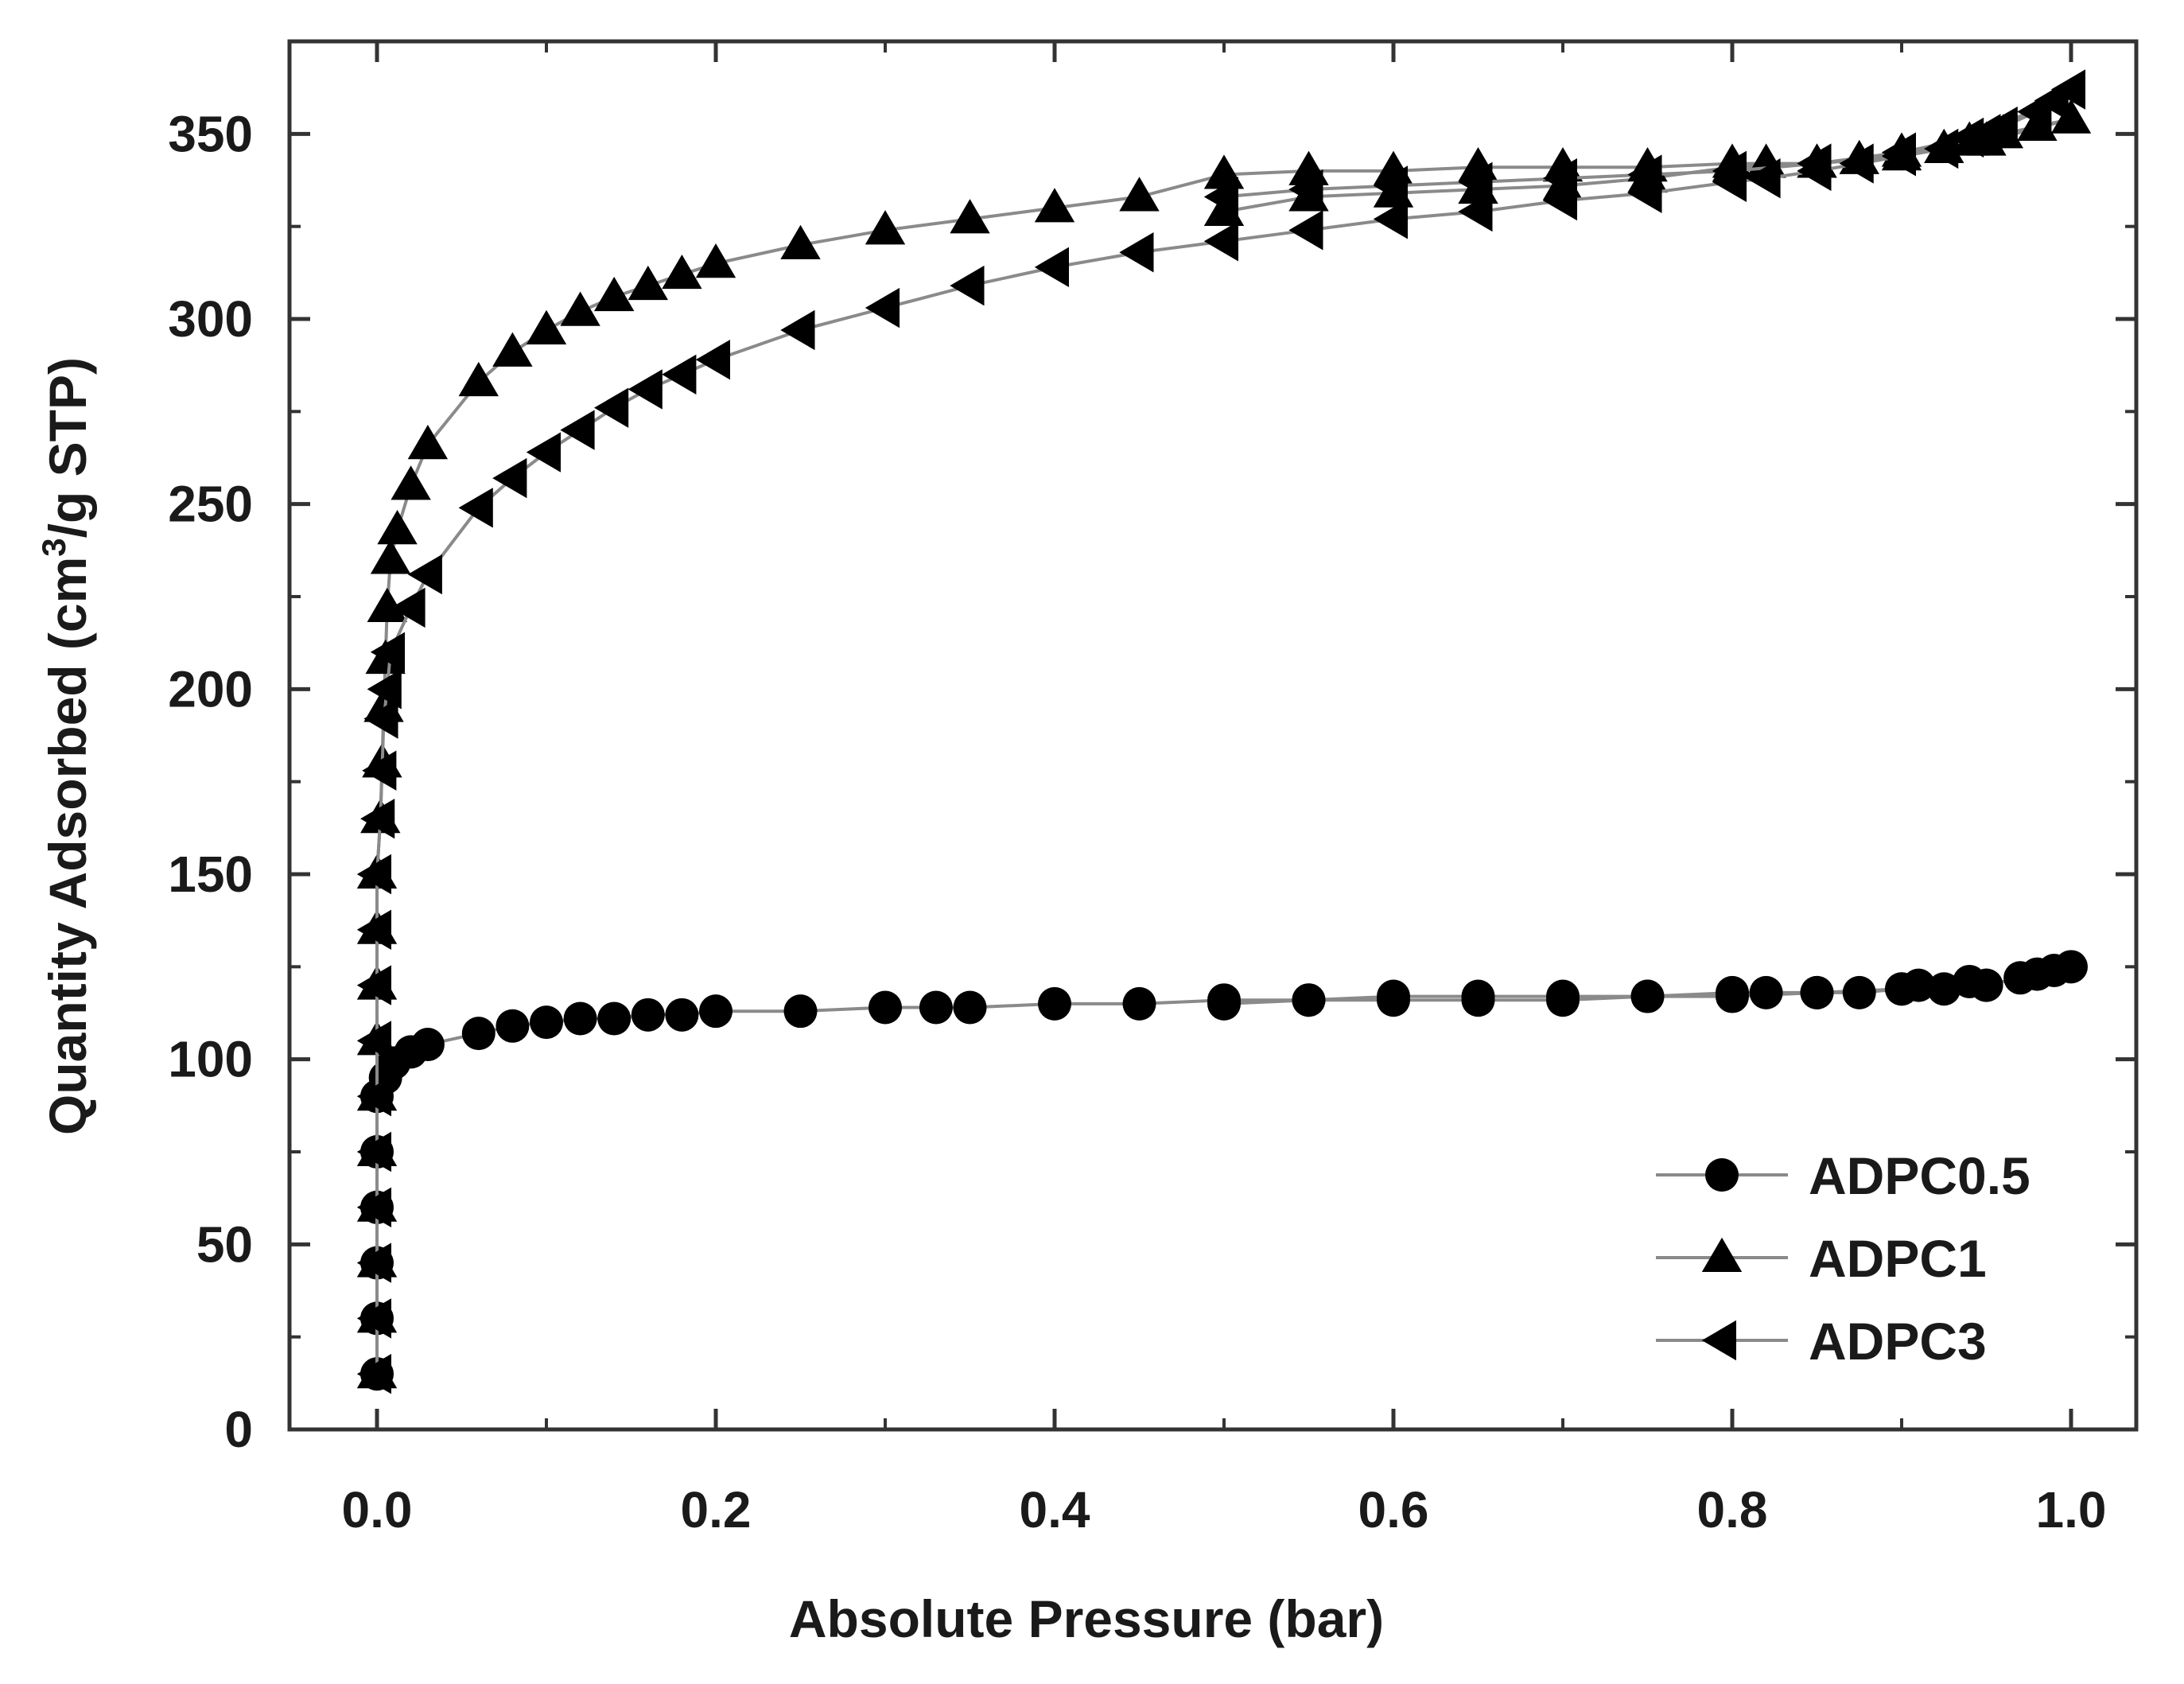  I want to click on x-axis-title: Absolute Pressure (bar), so click(1086, 1618).